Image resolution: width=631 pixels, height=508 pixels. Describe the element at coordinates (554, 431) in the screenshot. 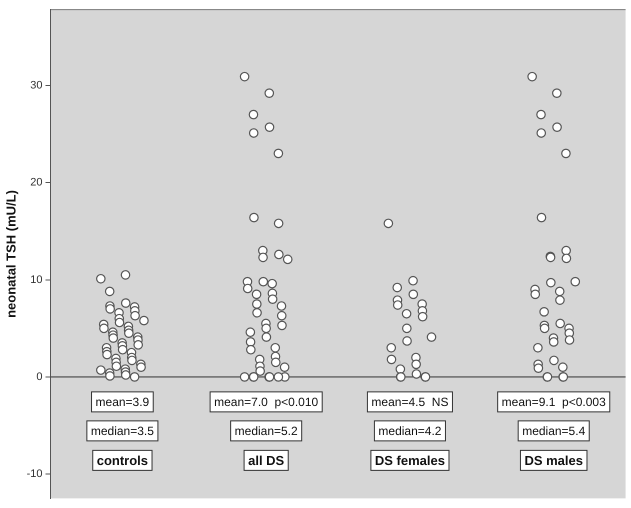

I see `annotation: median=5.4` at that location.